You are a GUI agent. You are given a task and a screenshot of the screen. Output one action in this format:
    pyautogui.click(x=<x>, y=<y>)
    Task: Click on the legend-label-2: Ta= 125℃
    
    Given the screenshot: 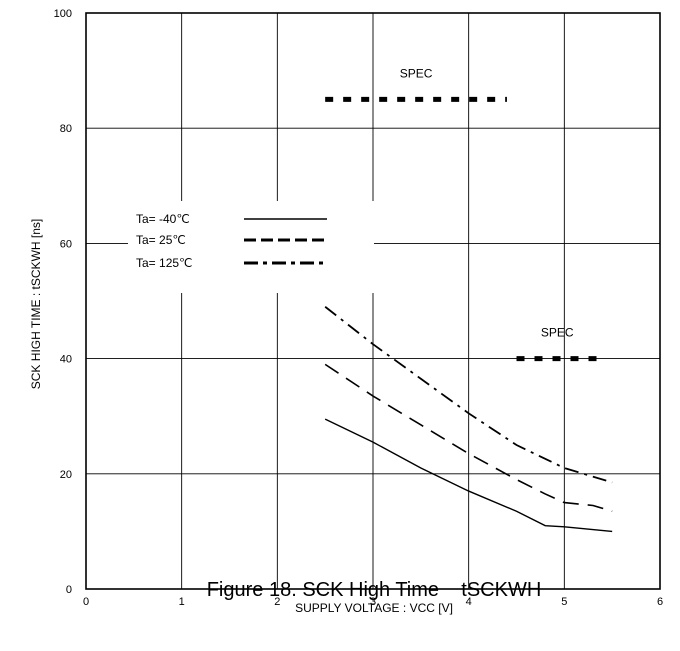 What is the action you would take?
    pyautogui.click(x=164, y=263)
    